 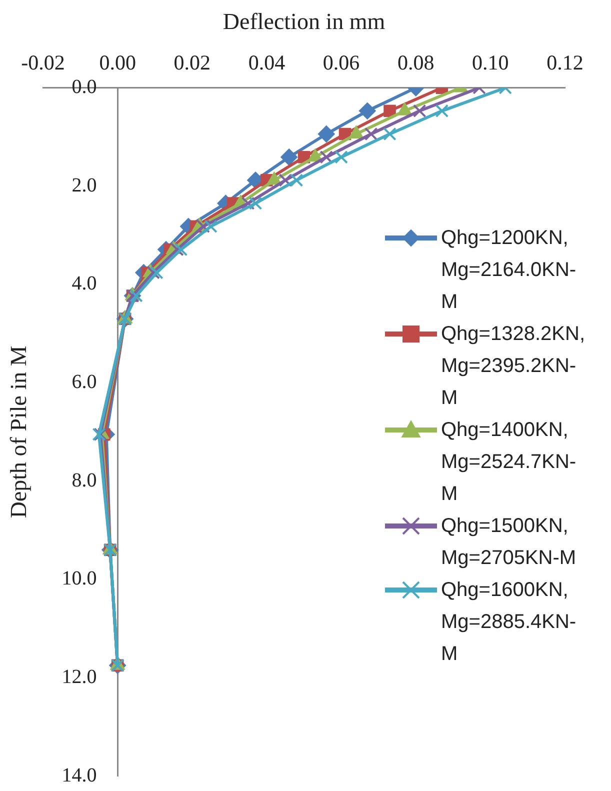 What do you see at coordinates (19, 432) in the screenshot?
I see `y-axis-title: Depth of Pile in M` at bounding box center [19, 432].